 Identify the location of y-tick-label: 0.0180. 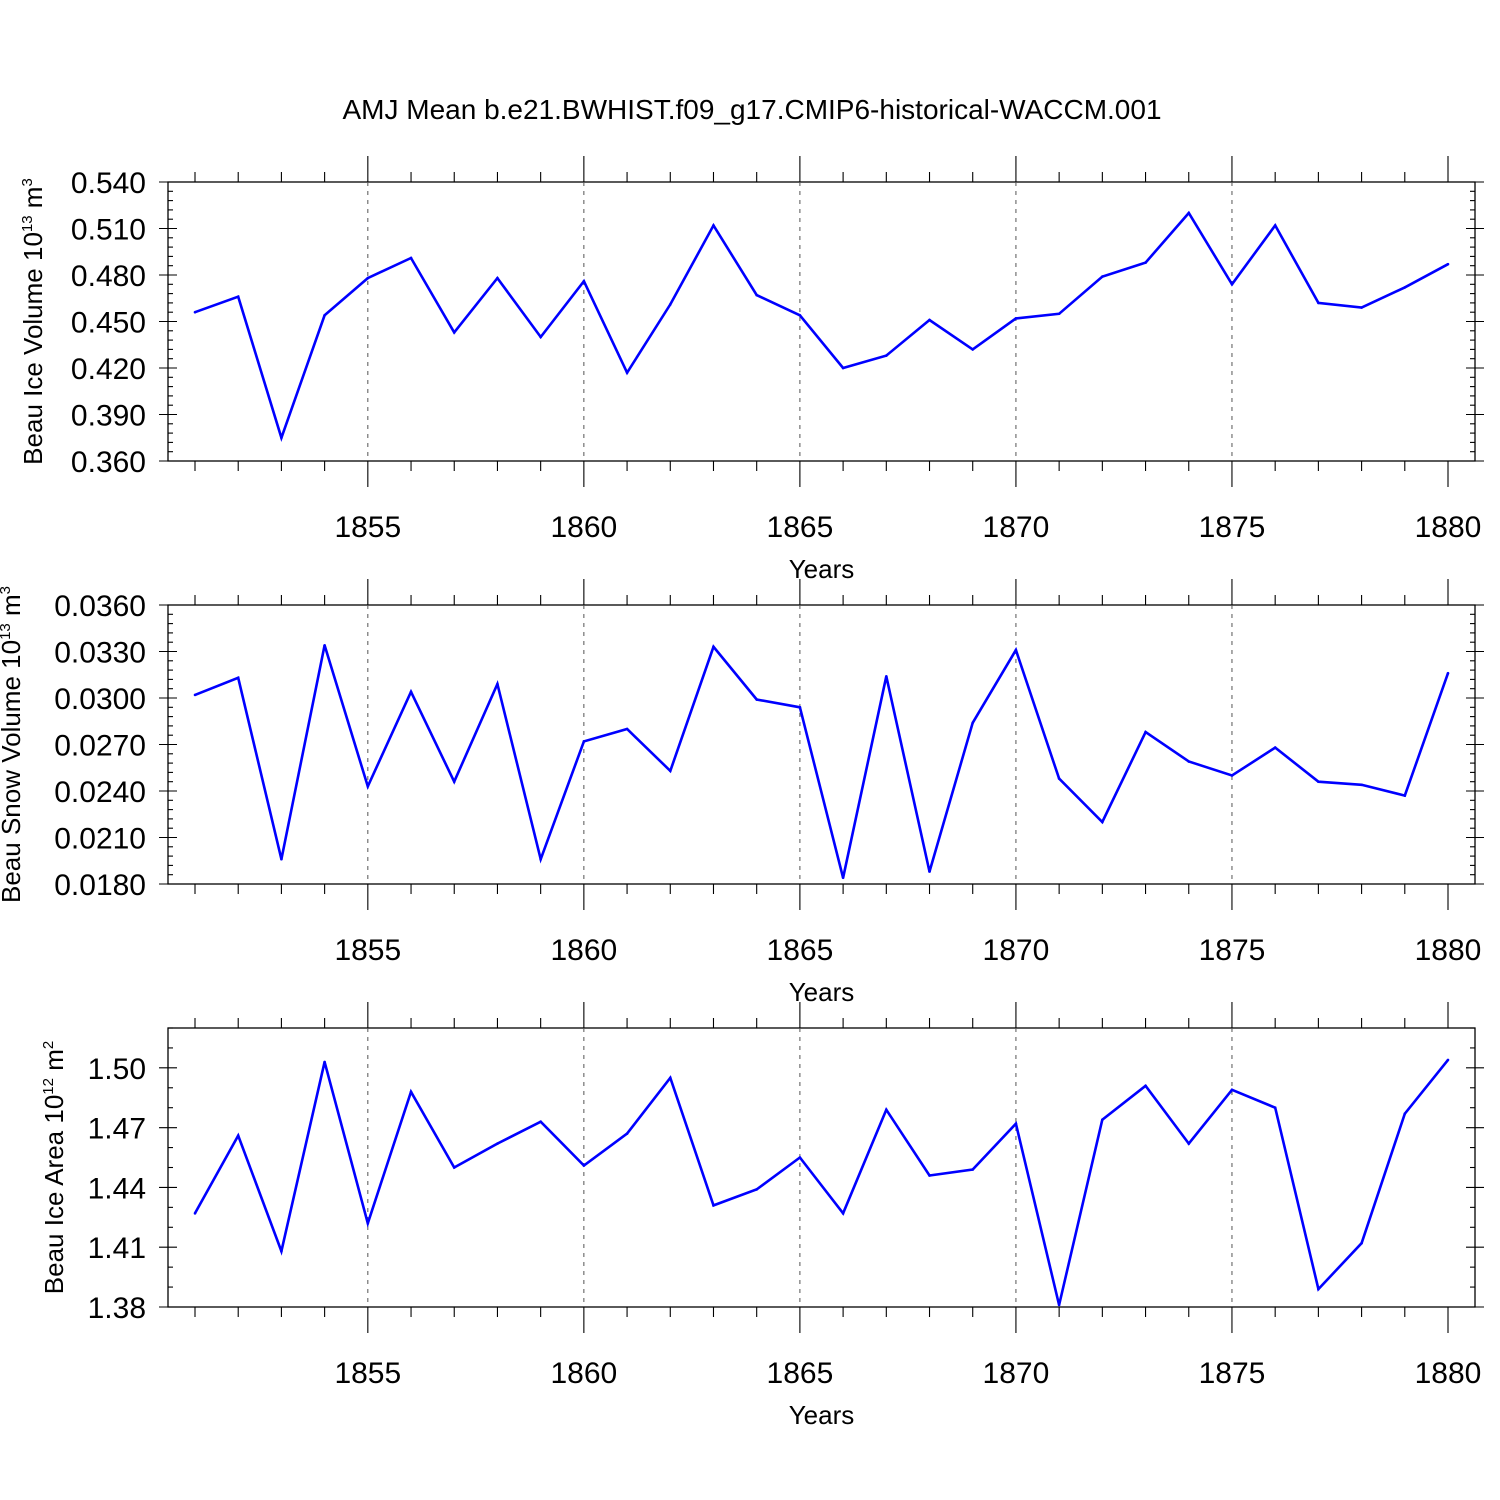
(100, 885).